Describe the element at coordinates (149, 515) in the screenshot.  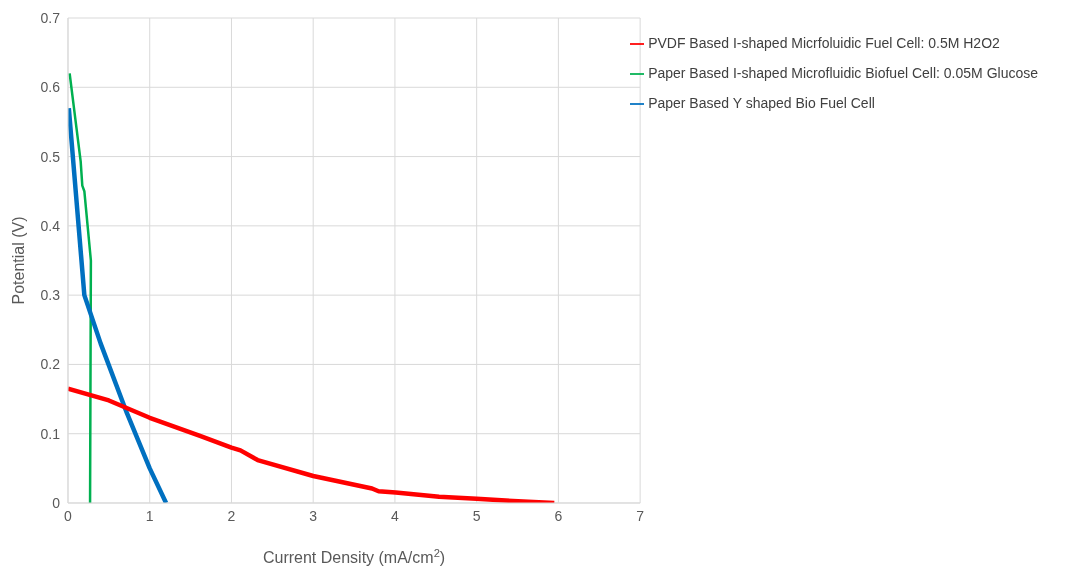
I see `x-tick-label: 1` at that location.